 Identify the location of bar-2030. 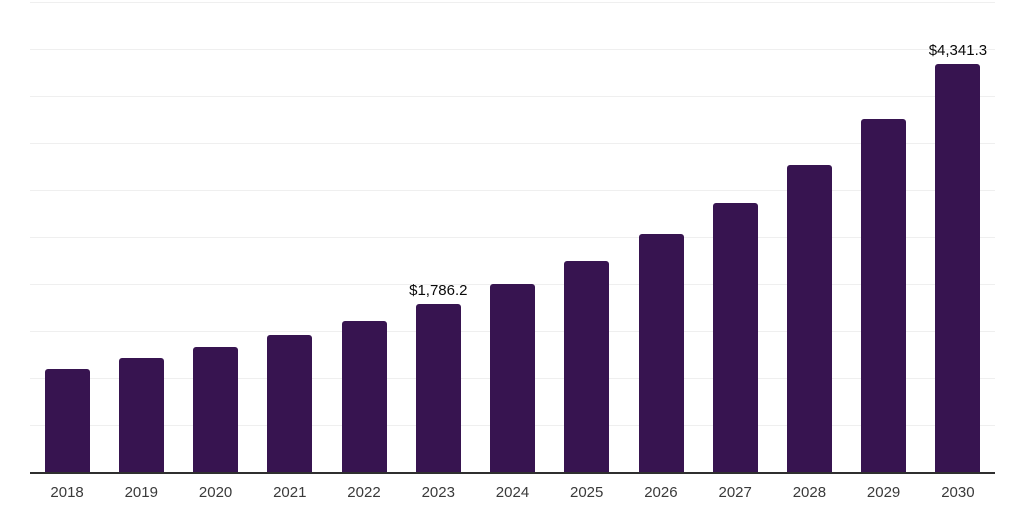
(958, 267).